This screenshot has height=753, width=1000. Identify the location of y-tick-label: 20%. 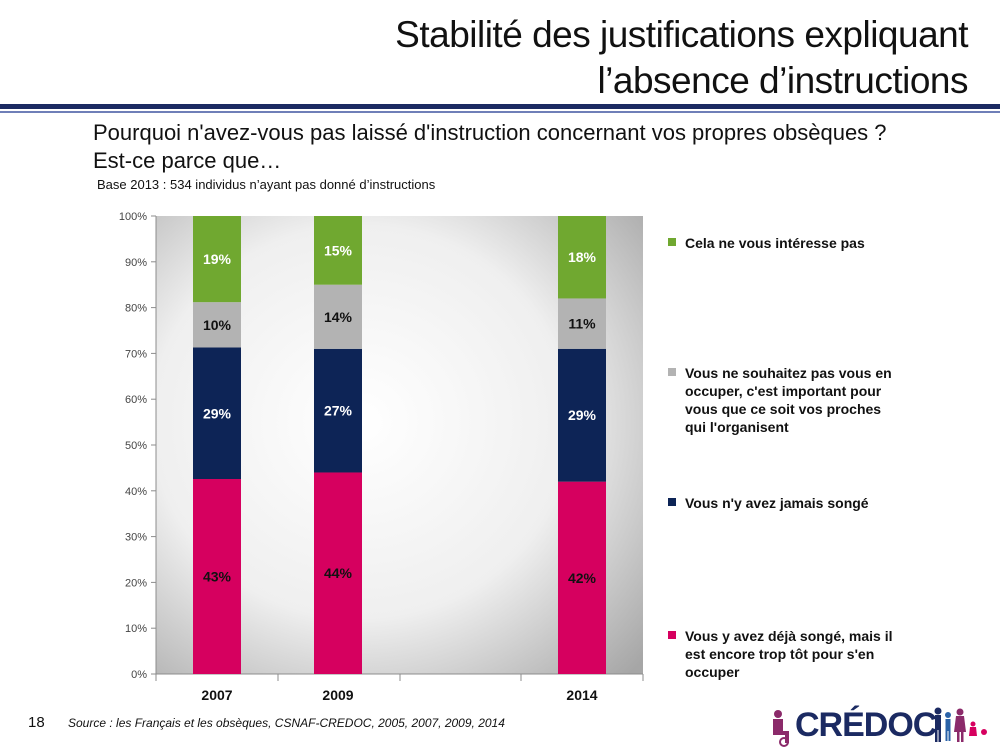
(136, 583).